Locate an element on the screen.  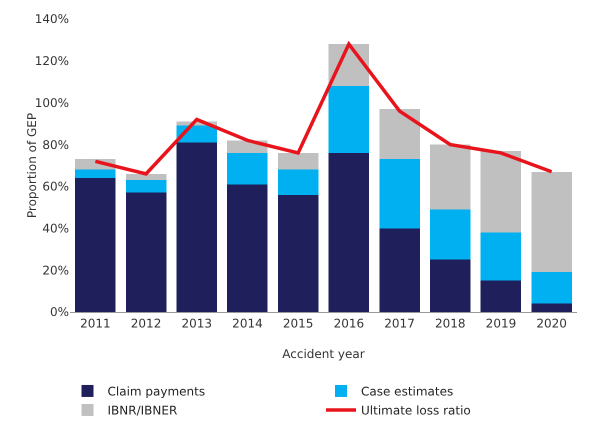
y-tick-label: 80% is located at coordinates (55, 145).